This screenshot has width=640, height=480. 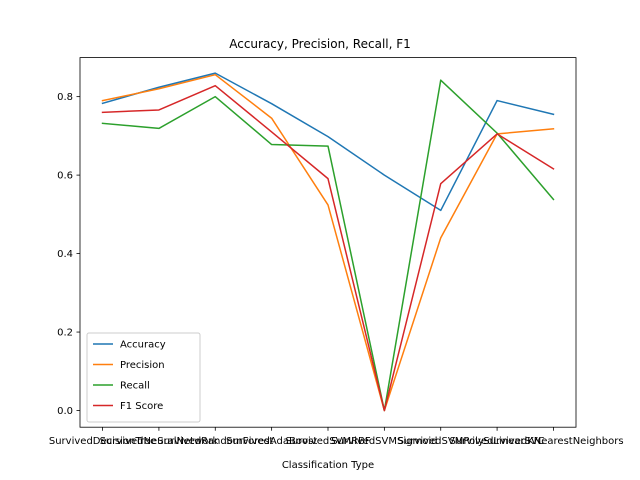 I want to click on legend-label-4: F1 Score, so click(x=141, y=406).